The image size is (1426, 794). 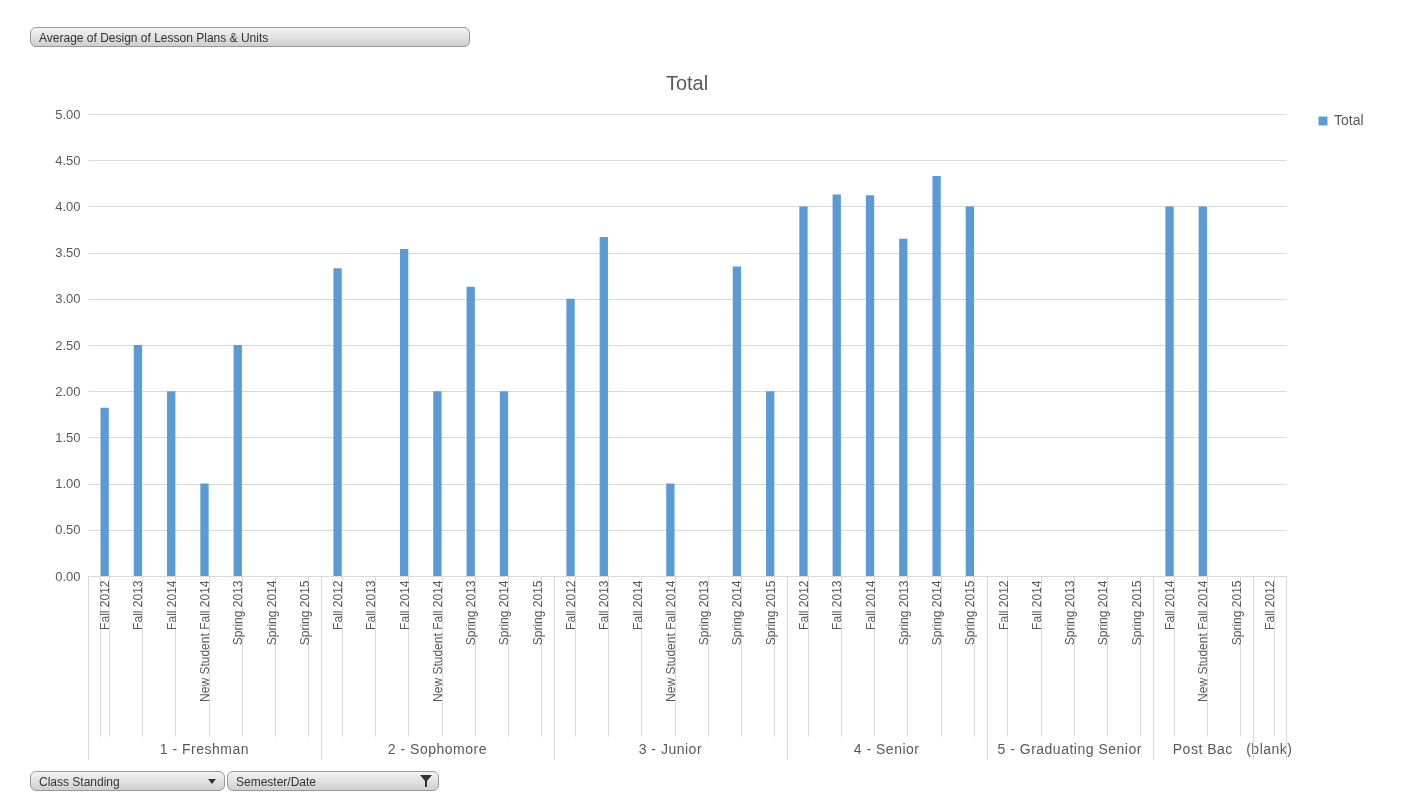 What do you see at coordinates (68, 253) in the screenshot?
I see `y-tick-label: 3.50` at bounding box center [68, 253].